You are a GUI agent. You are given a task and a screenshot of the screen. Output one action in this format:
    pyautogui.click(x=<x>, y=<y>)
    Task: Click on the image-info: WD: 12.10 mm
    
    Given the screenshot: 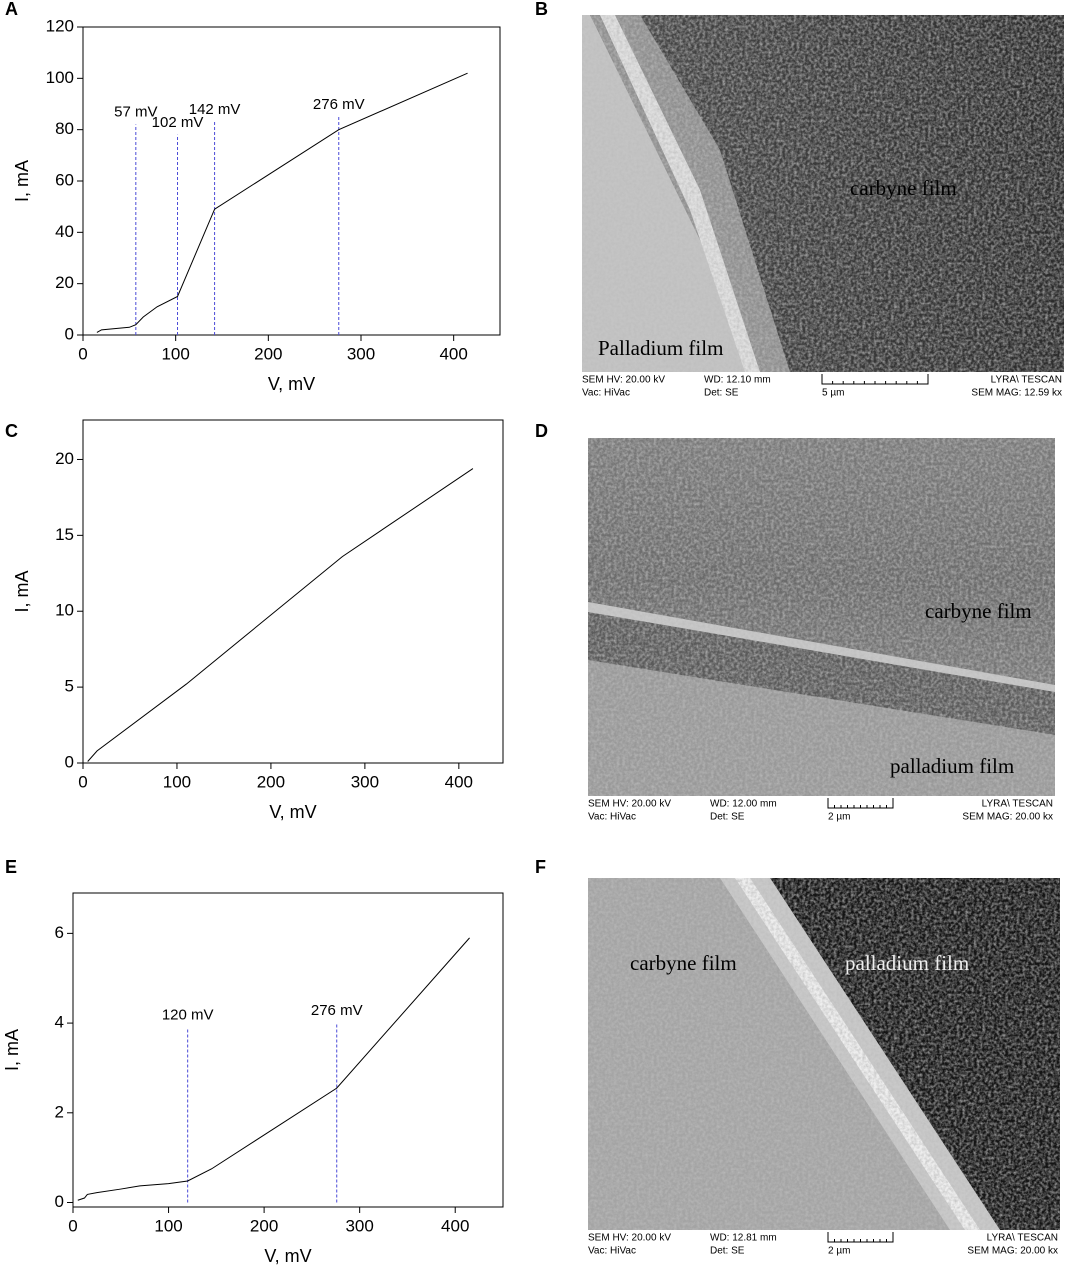 What is the action you would take?
    pyautogui.click(x=737, y=380)
    